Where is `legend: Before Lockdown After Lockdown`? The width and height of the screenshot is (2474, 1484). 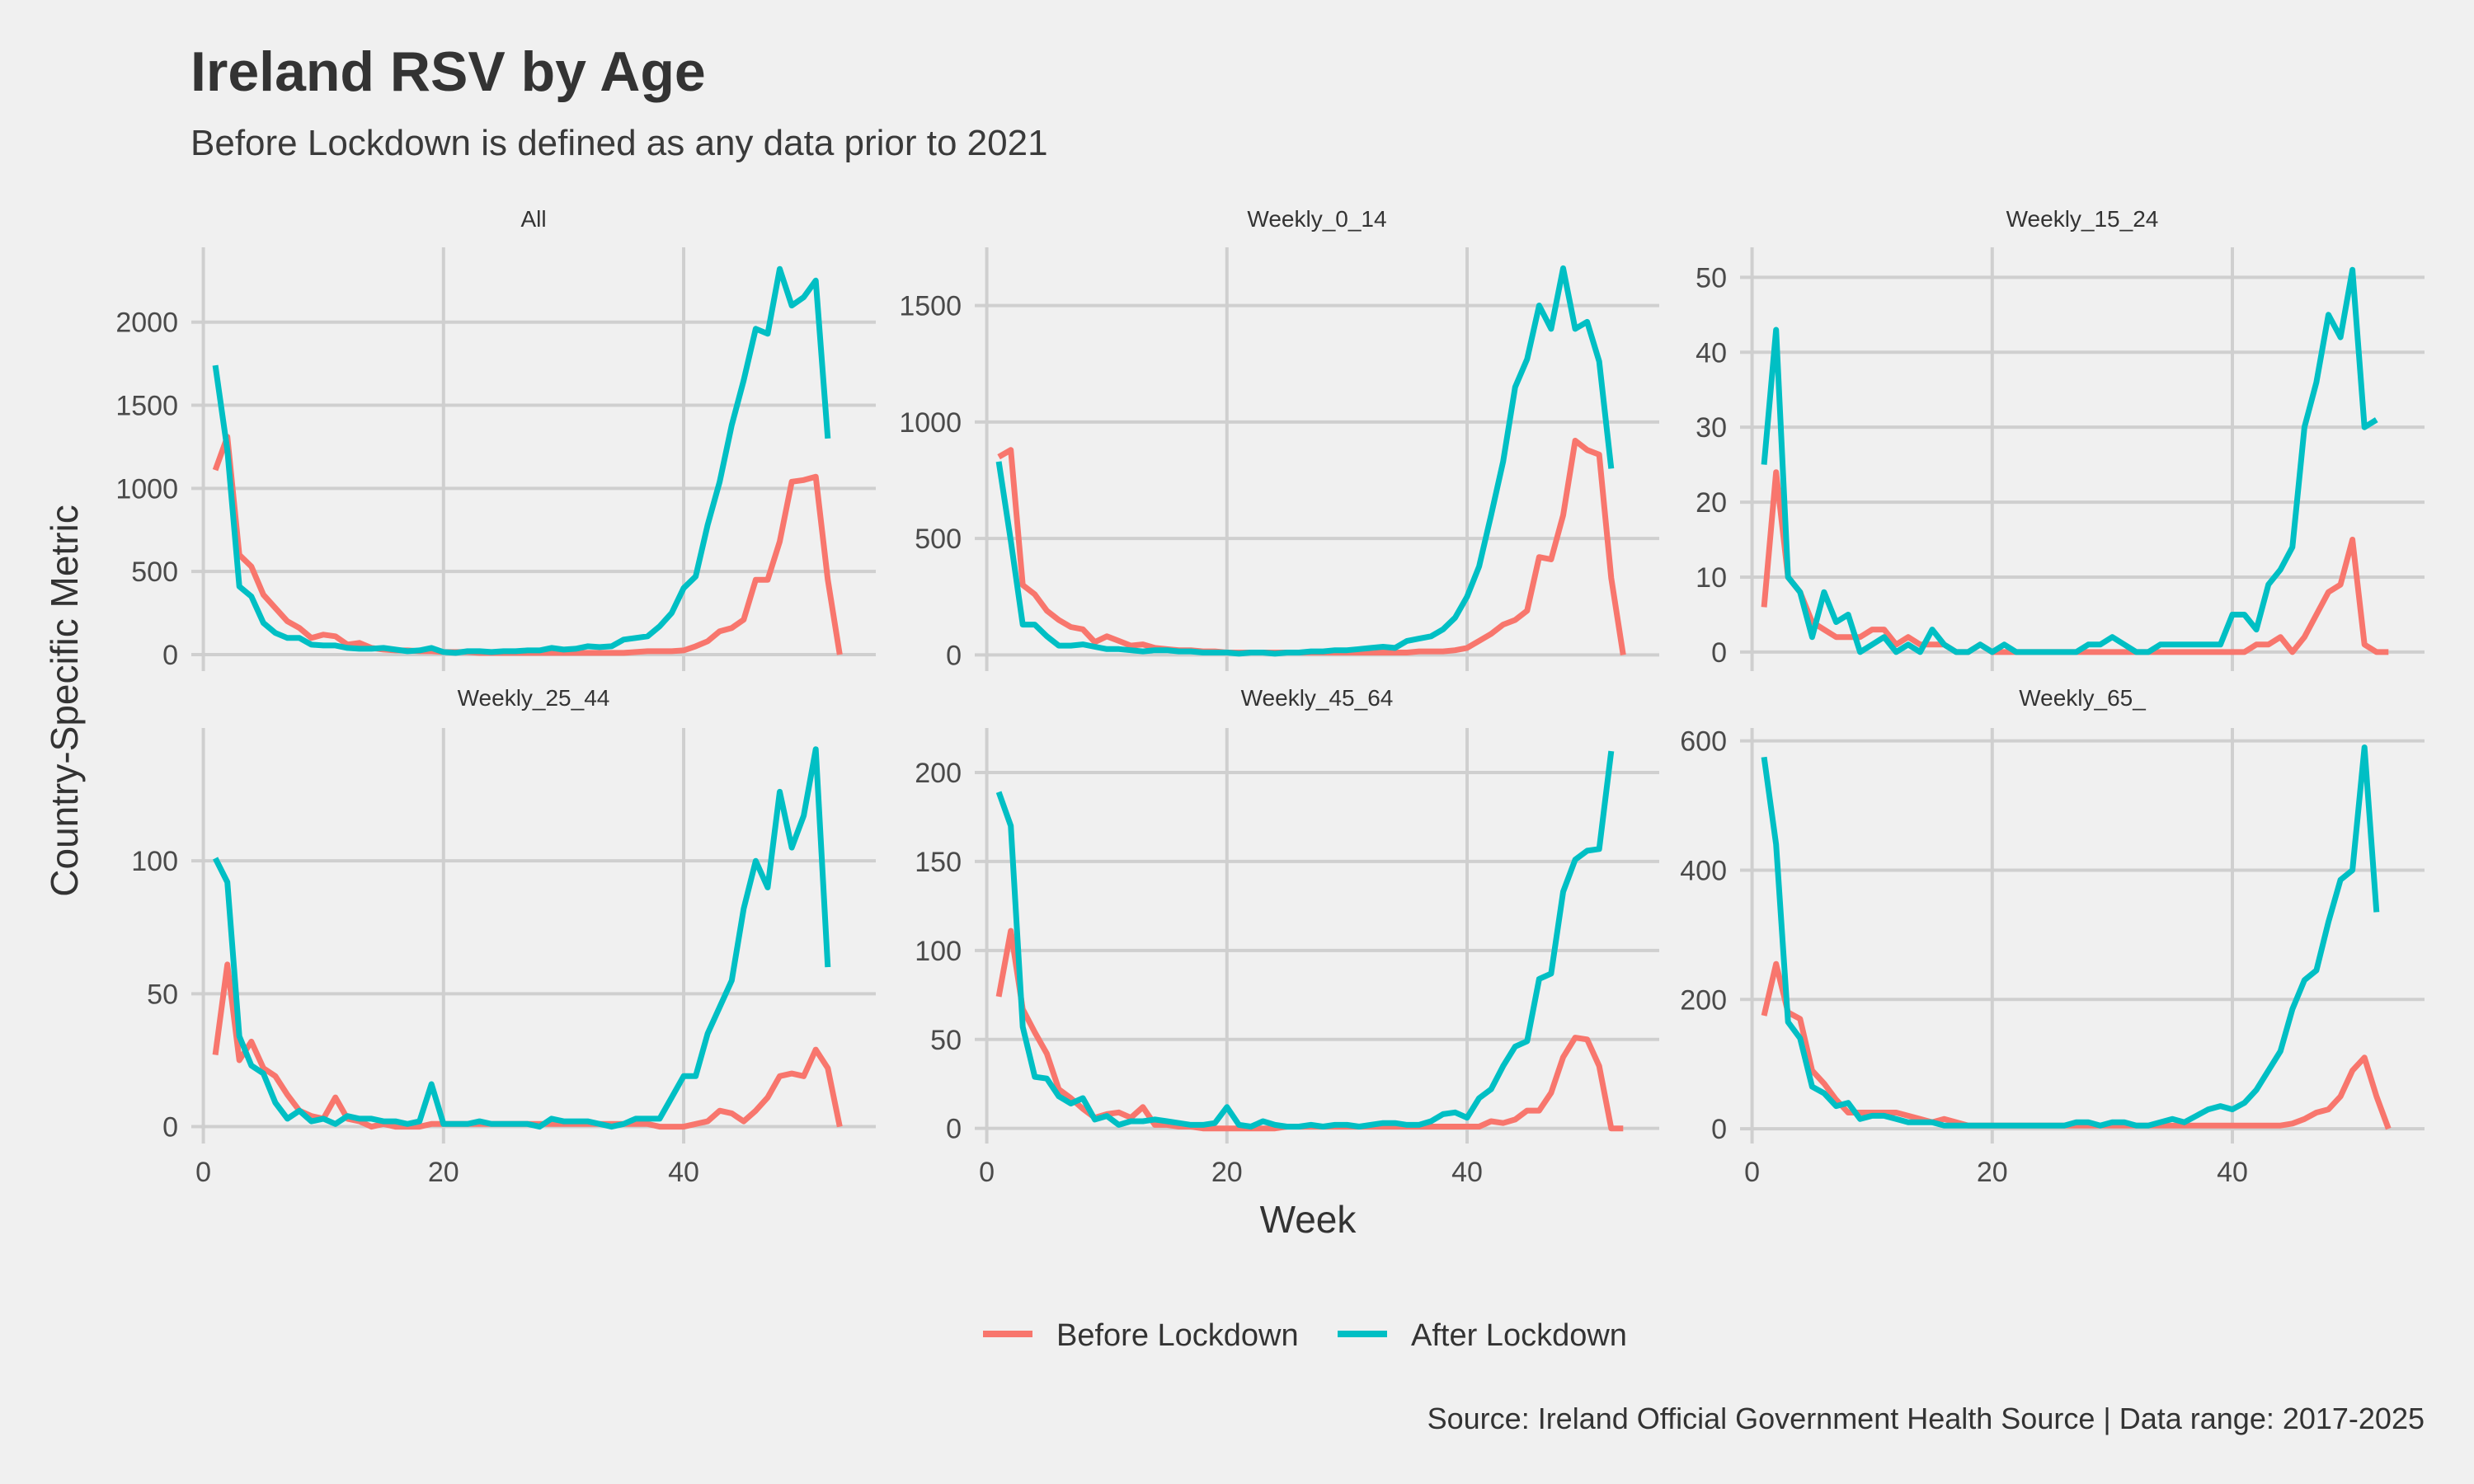
legend: Before Lockdown After Lockdown is located at coordinates (1305, 1335).